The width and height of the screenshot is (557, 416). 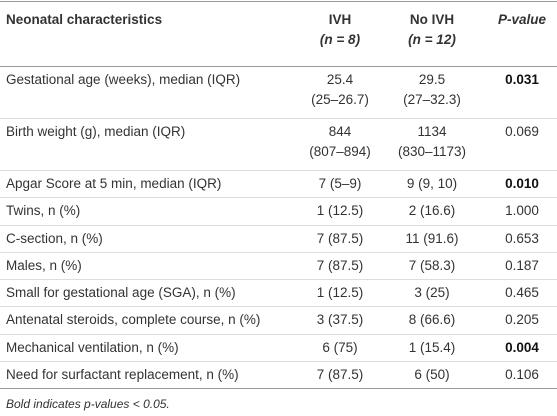 What do you see at coordinates (122, 374) in the screenshot?
I see `row-label: Need for surfactant replacement, n (%)` at bounding box center [122, 374].